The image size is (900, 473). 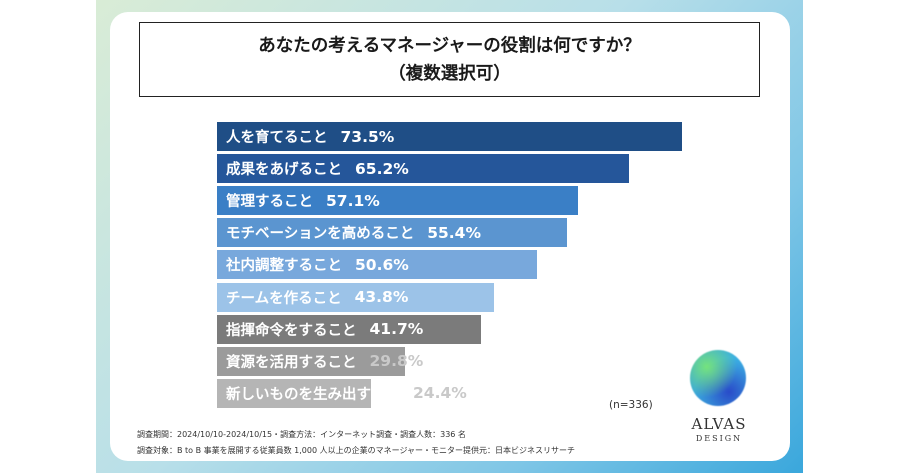 What do you see at coordinates (313, 394) in the screenshot?
I see `bar-category-label: 新しいものを生み出すこと` at bounding box center [313, 394].